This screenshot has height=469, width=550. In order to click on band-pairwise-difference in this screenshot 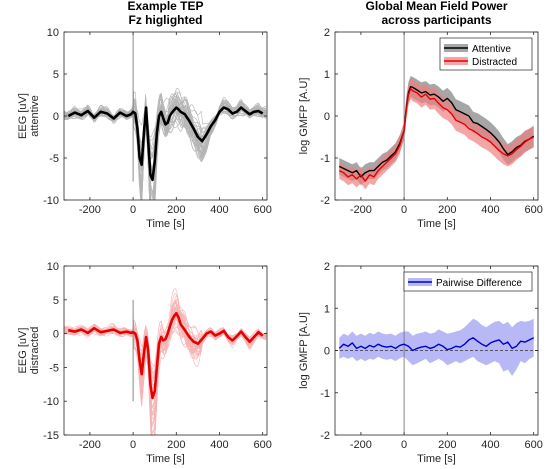, I will do `click(436, 347)`.